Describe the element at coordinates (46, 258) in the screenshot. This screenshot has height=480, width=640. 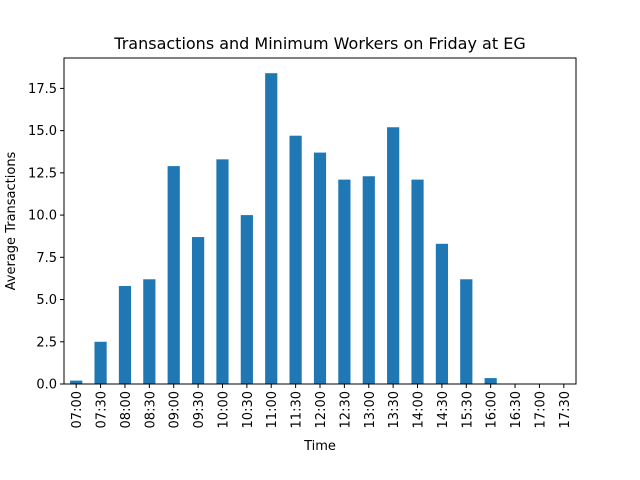
I see `y-tick-label: 7.5` at that location.